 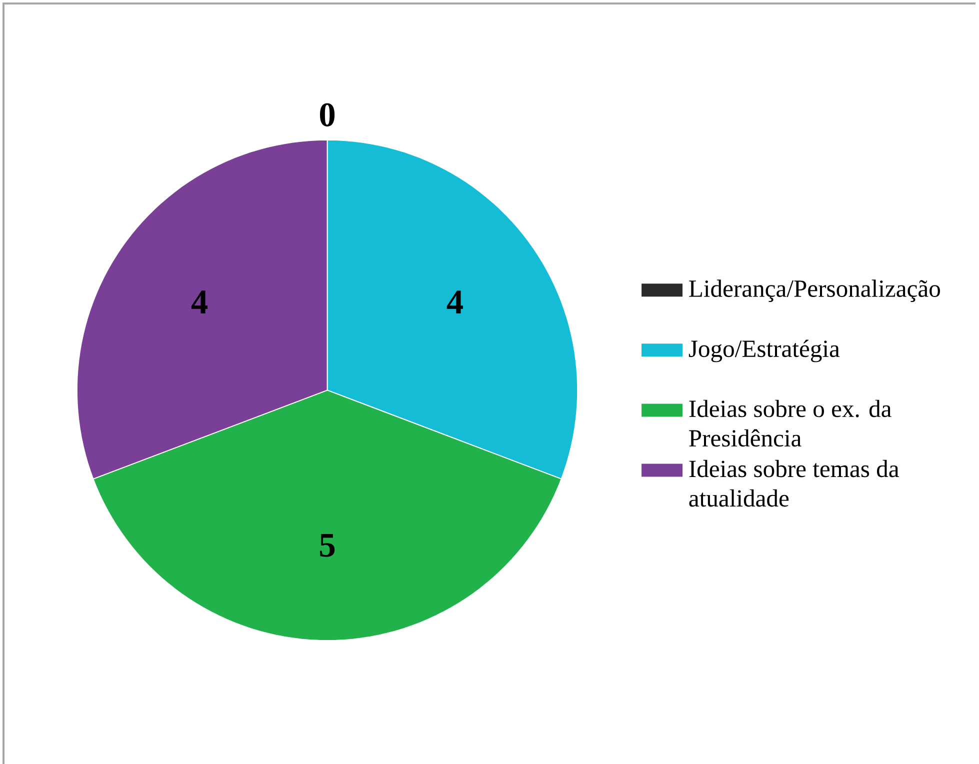 What do you see at coordinates (794, 483) in the screenshot?
I see `legend-label: Ideias sobre temas da atualidade` at bounding box center [794, 483].